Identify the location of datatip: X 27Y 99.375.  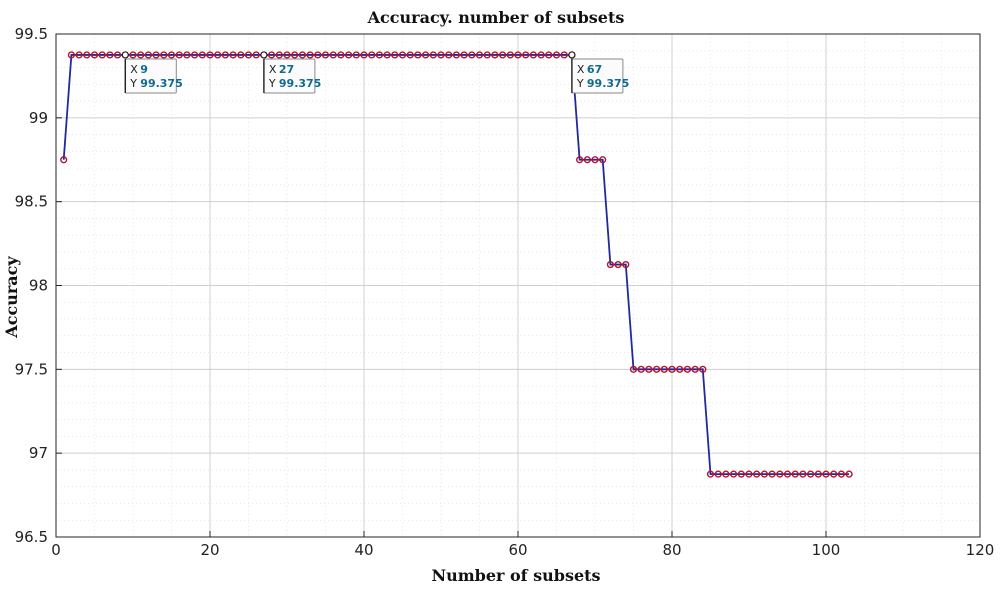
(290, 72).